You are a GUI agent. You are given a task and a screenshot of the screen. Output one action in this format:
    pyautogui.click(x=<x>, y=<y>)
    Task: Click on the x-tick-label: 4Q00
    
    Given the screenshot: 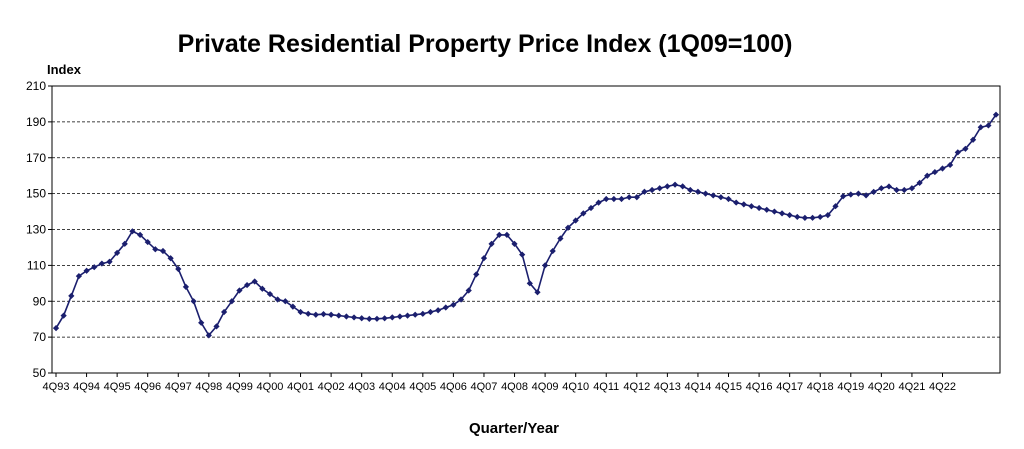 What is the action you would take?
    pyautogui.click(x=270, y=387)
    